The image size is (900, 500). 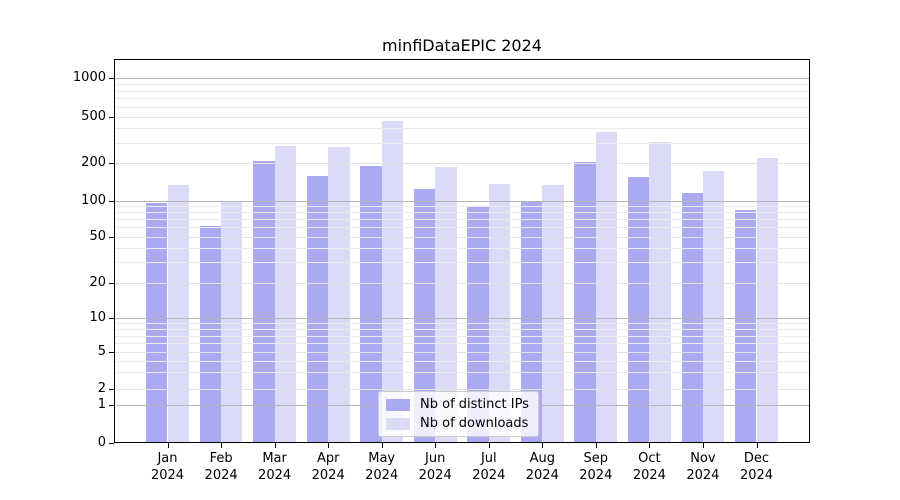 I want to click on bar-ips-jul, so click(x=478, y=324).